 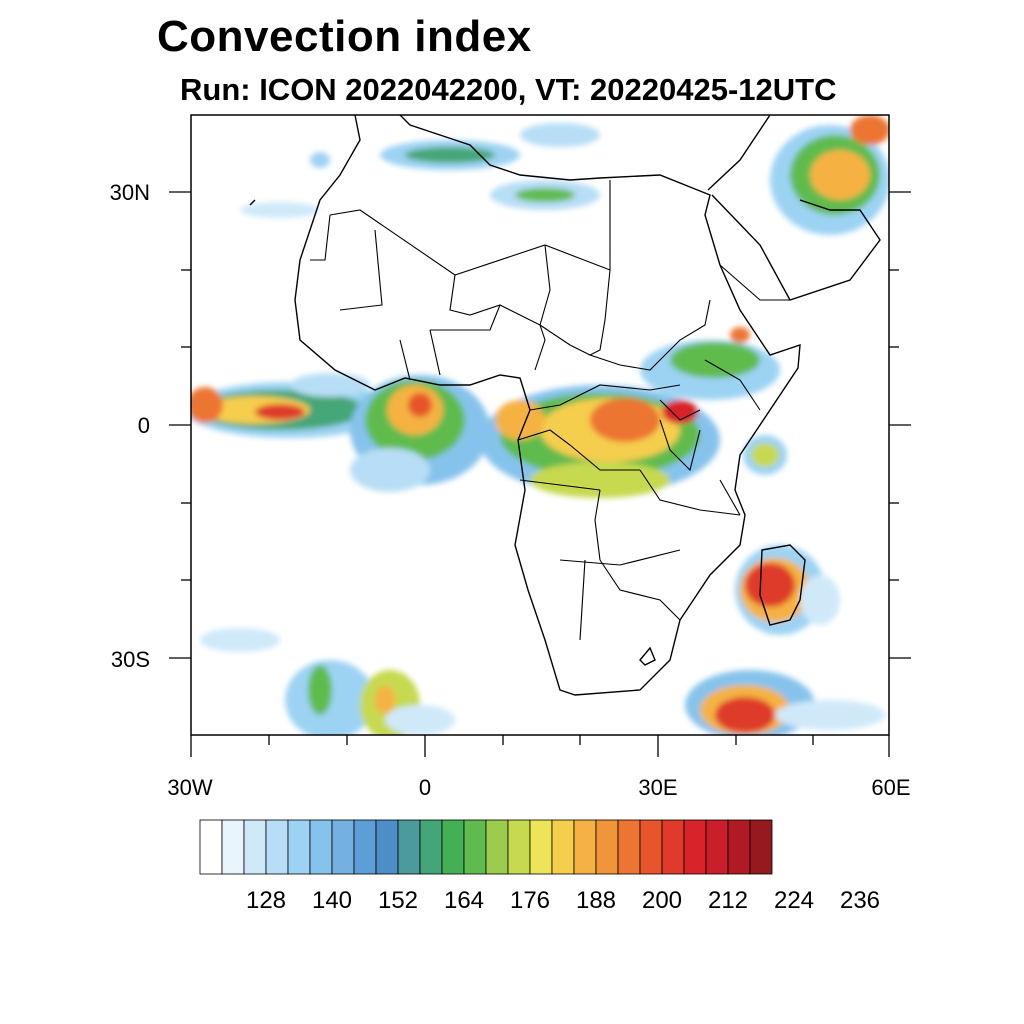 What do you see at coordinates (143, 425) in the screenshot?
I see `lat-label-0: 0` at bounding box center [143, 425].